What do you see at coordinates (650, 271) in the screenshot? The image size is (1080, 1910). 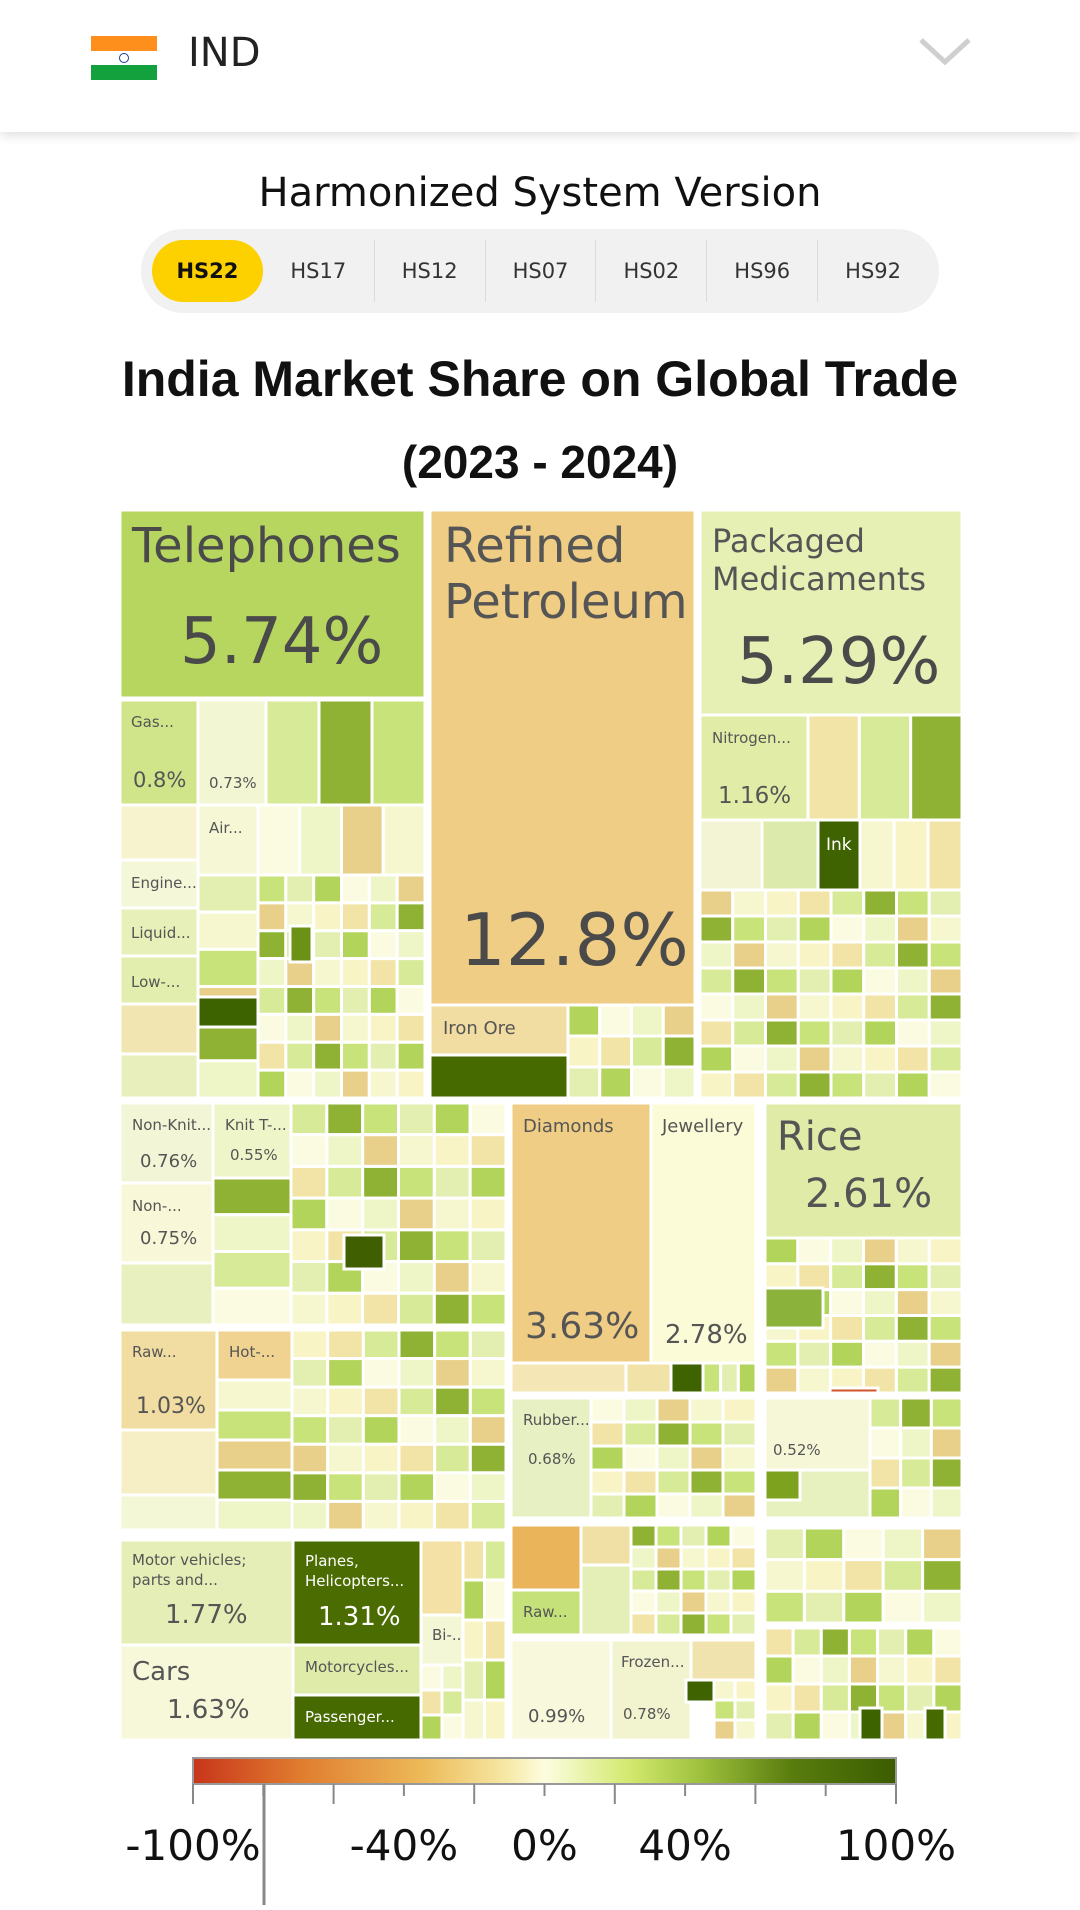 I see `tab-hs02: HS02` at bounding box center [650, 271].